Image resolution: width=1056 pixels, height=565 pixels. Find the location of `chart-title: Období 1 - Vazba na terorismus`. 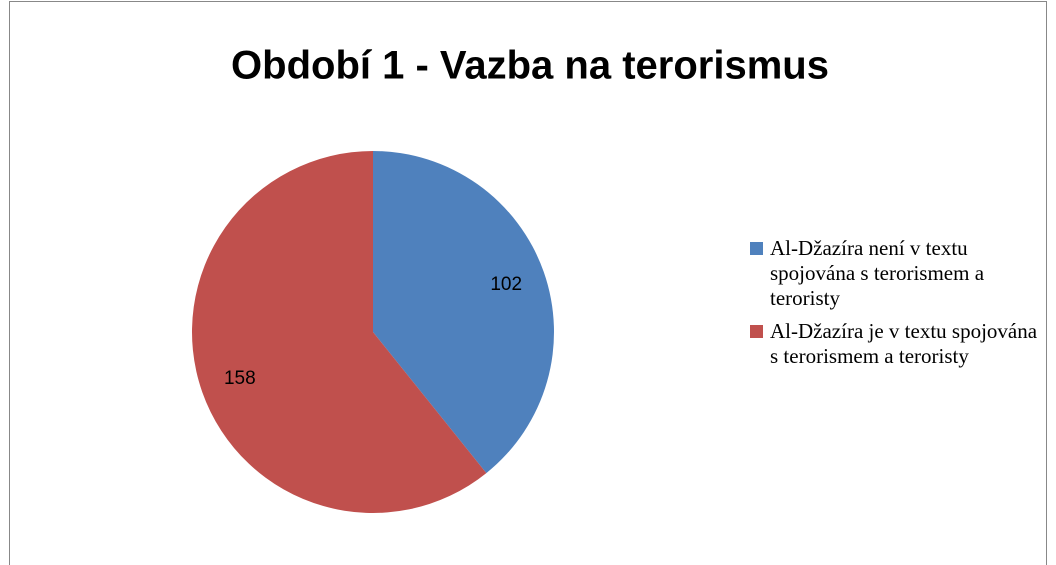

chart-title: Období 1 - Vazba na terorismus is located at coordinates (530, 66).